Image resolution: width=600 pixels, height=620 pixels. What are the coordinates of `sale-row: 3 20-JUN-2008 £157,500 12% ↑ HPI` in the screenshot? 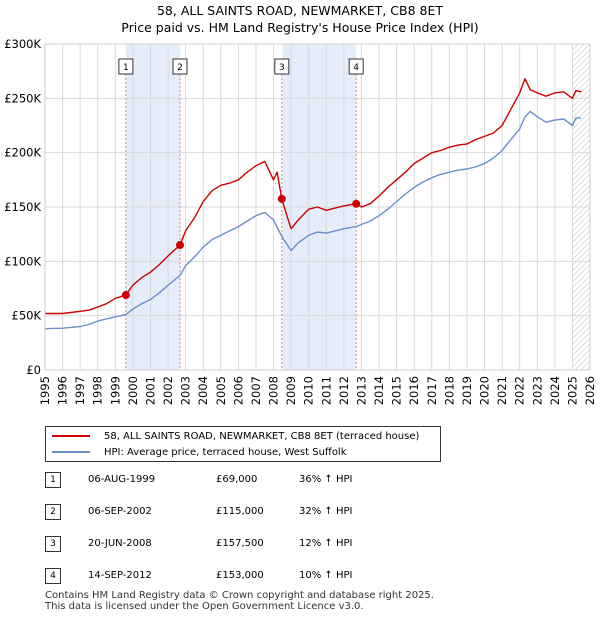 It's located at (245, 545).